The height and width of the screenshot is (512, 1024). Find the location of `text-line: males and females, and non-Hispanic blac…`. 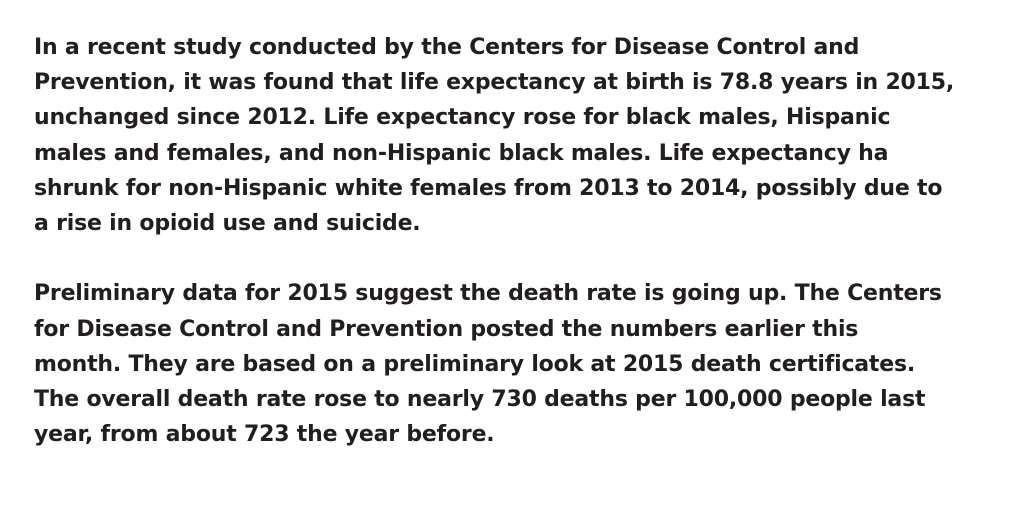

text-line: males and females, and non-Hispanic blac… is located at coordinates (461, 153).